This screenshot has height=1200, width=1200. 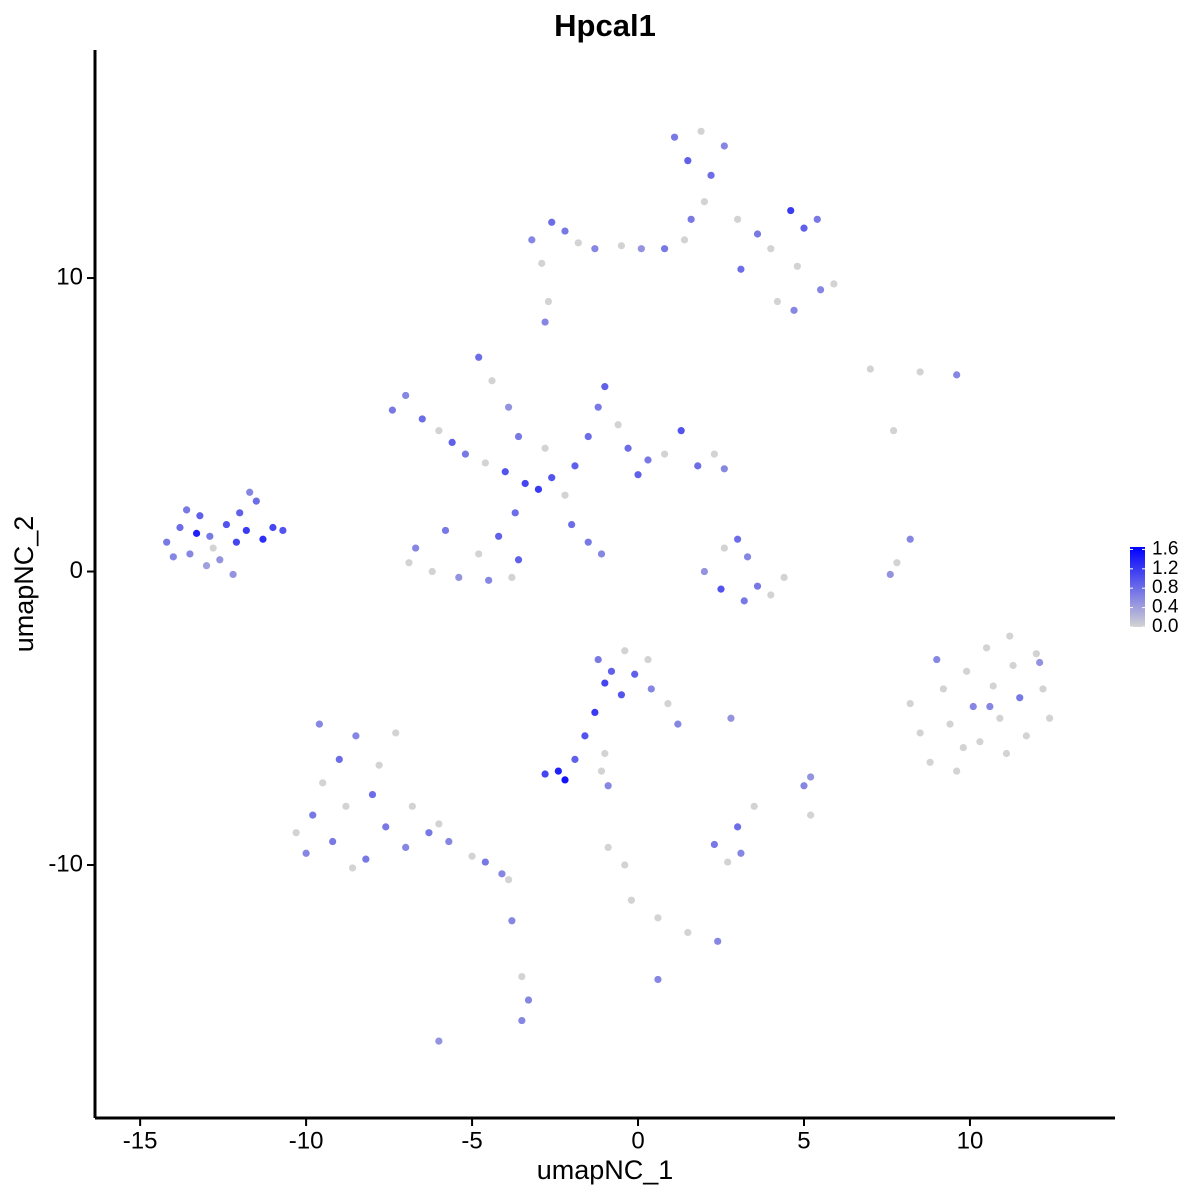 What do you see at coordinates (637, 1140) in the screenshot?
I see `x-tick-label: 0` at bounding box center [637, 1140].